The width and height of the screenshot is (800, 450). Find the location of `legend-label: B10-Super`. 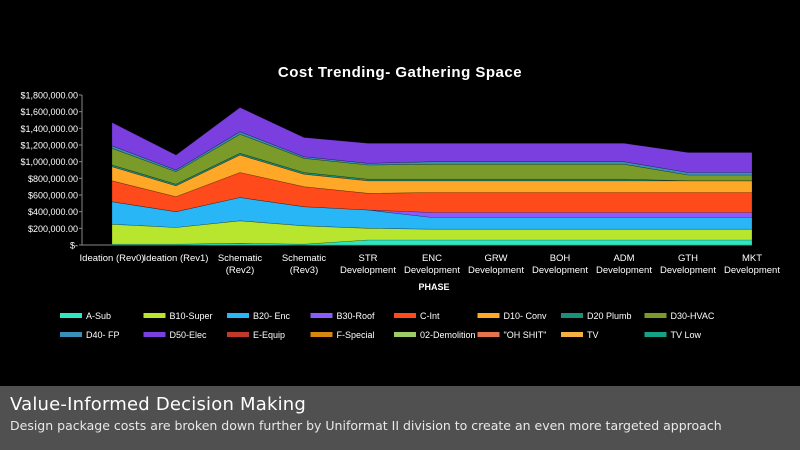

legend-label: B10-Super is located at coordinates (191, 316).